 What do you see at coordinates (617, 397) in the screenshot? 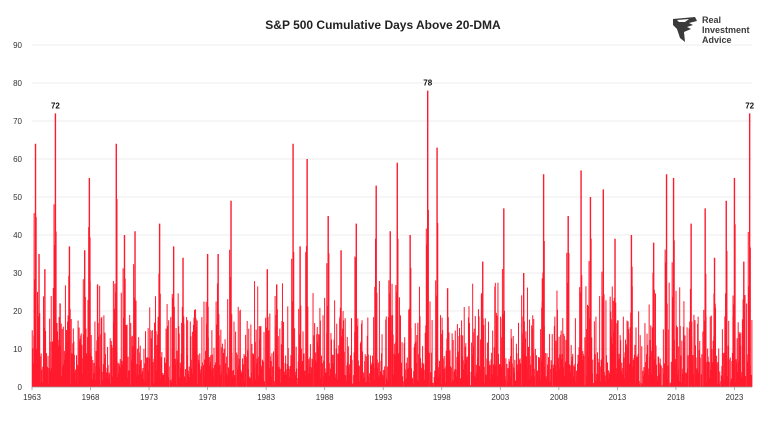
I see `x-tick-label: 2013` at bounding box center [617, 397].